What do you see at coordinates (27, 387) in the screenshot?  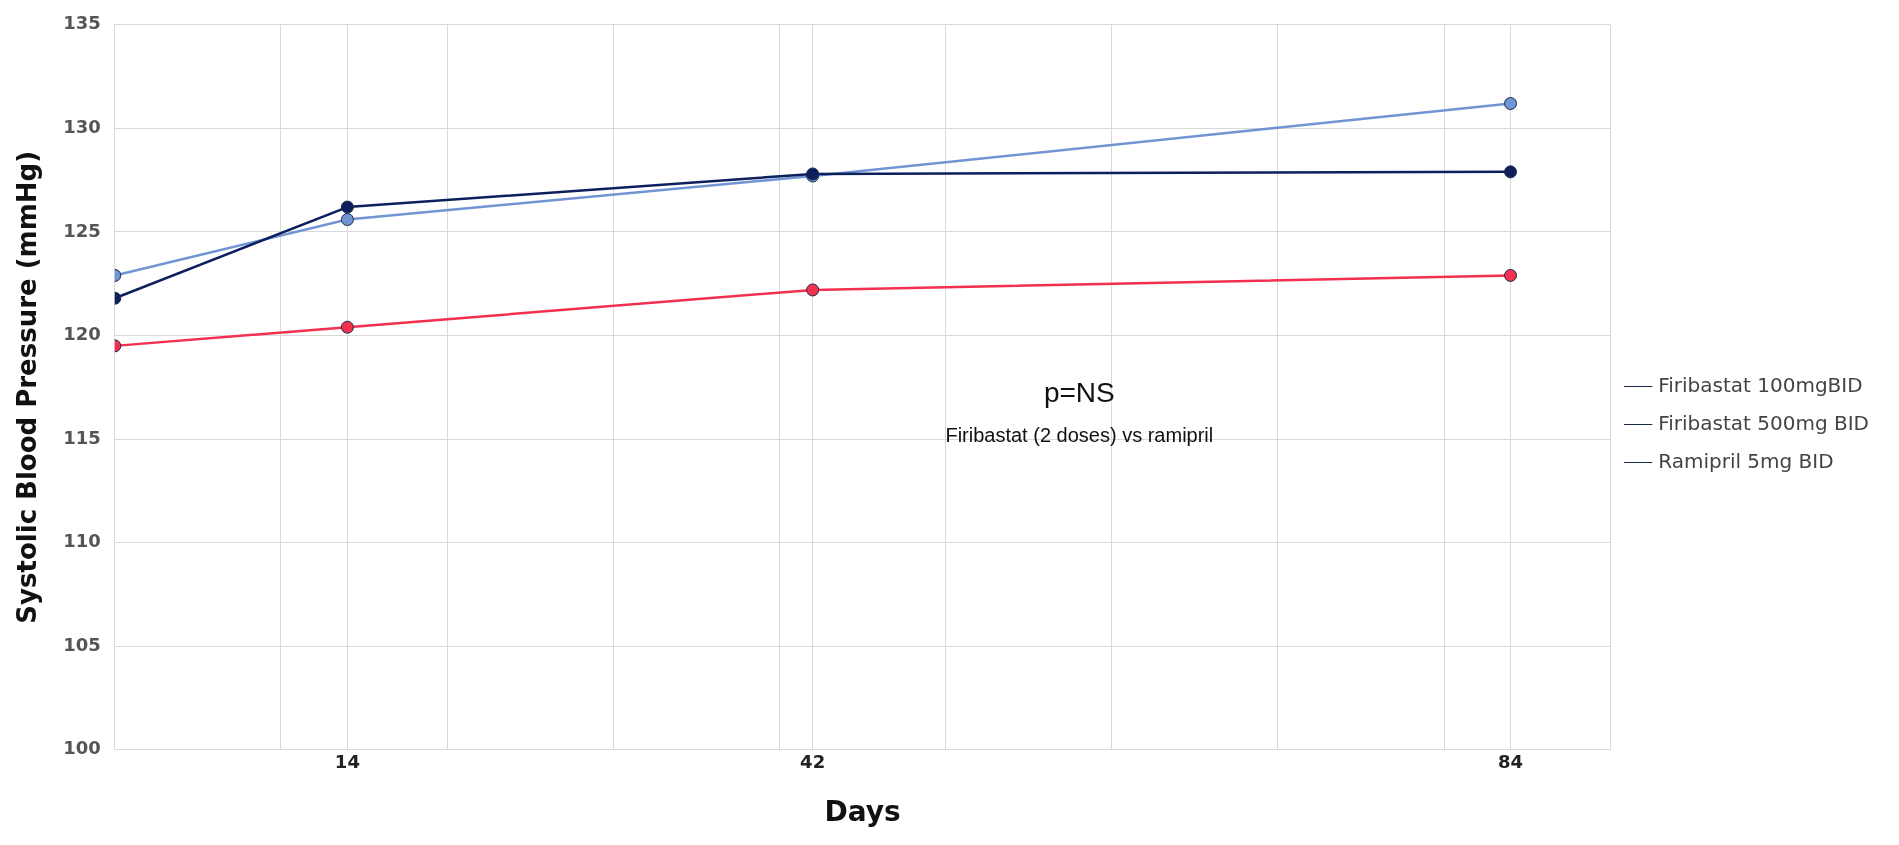 I see `y-axis-title: Systolic Blood Pressure (mmHg)` at bounding box center [27, 387].